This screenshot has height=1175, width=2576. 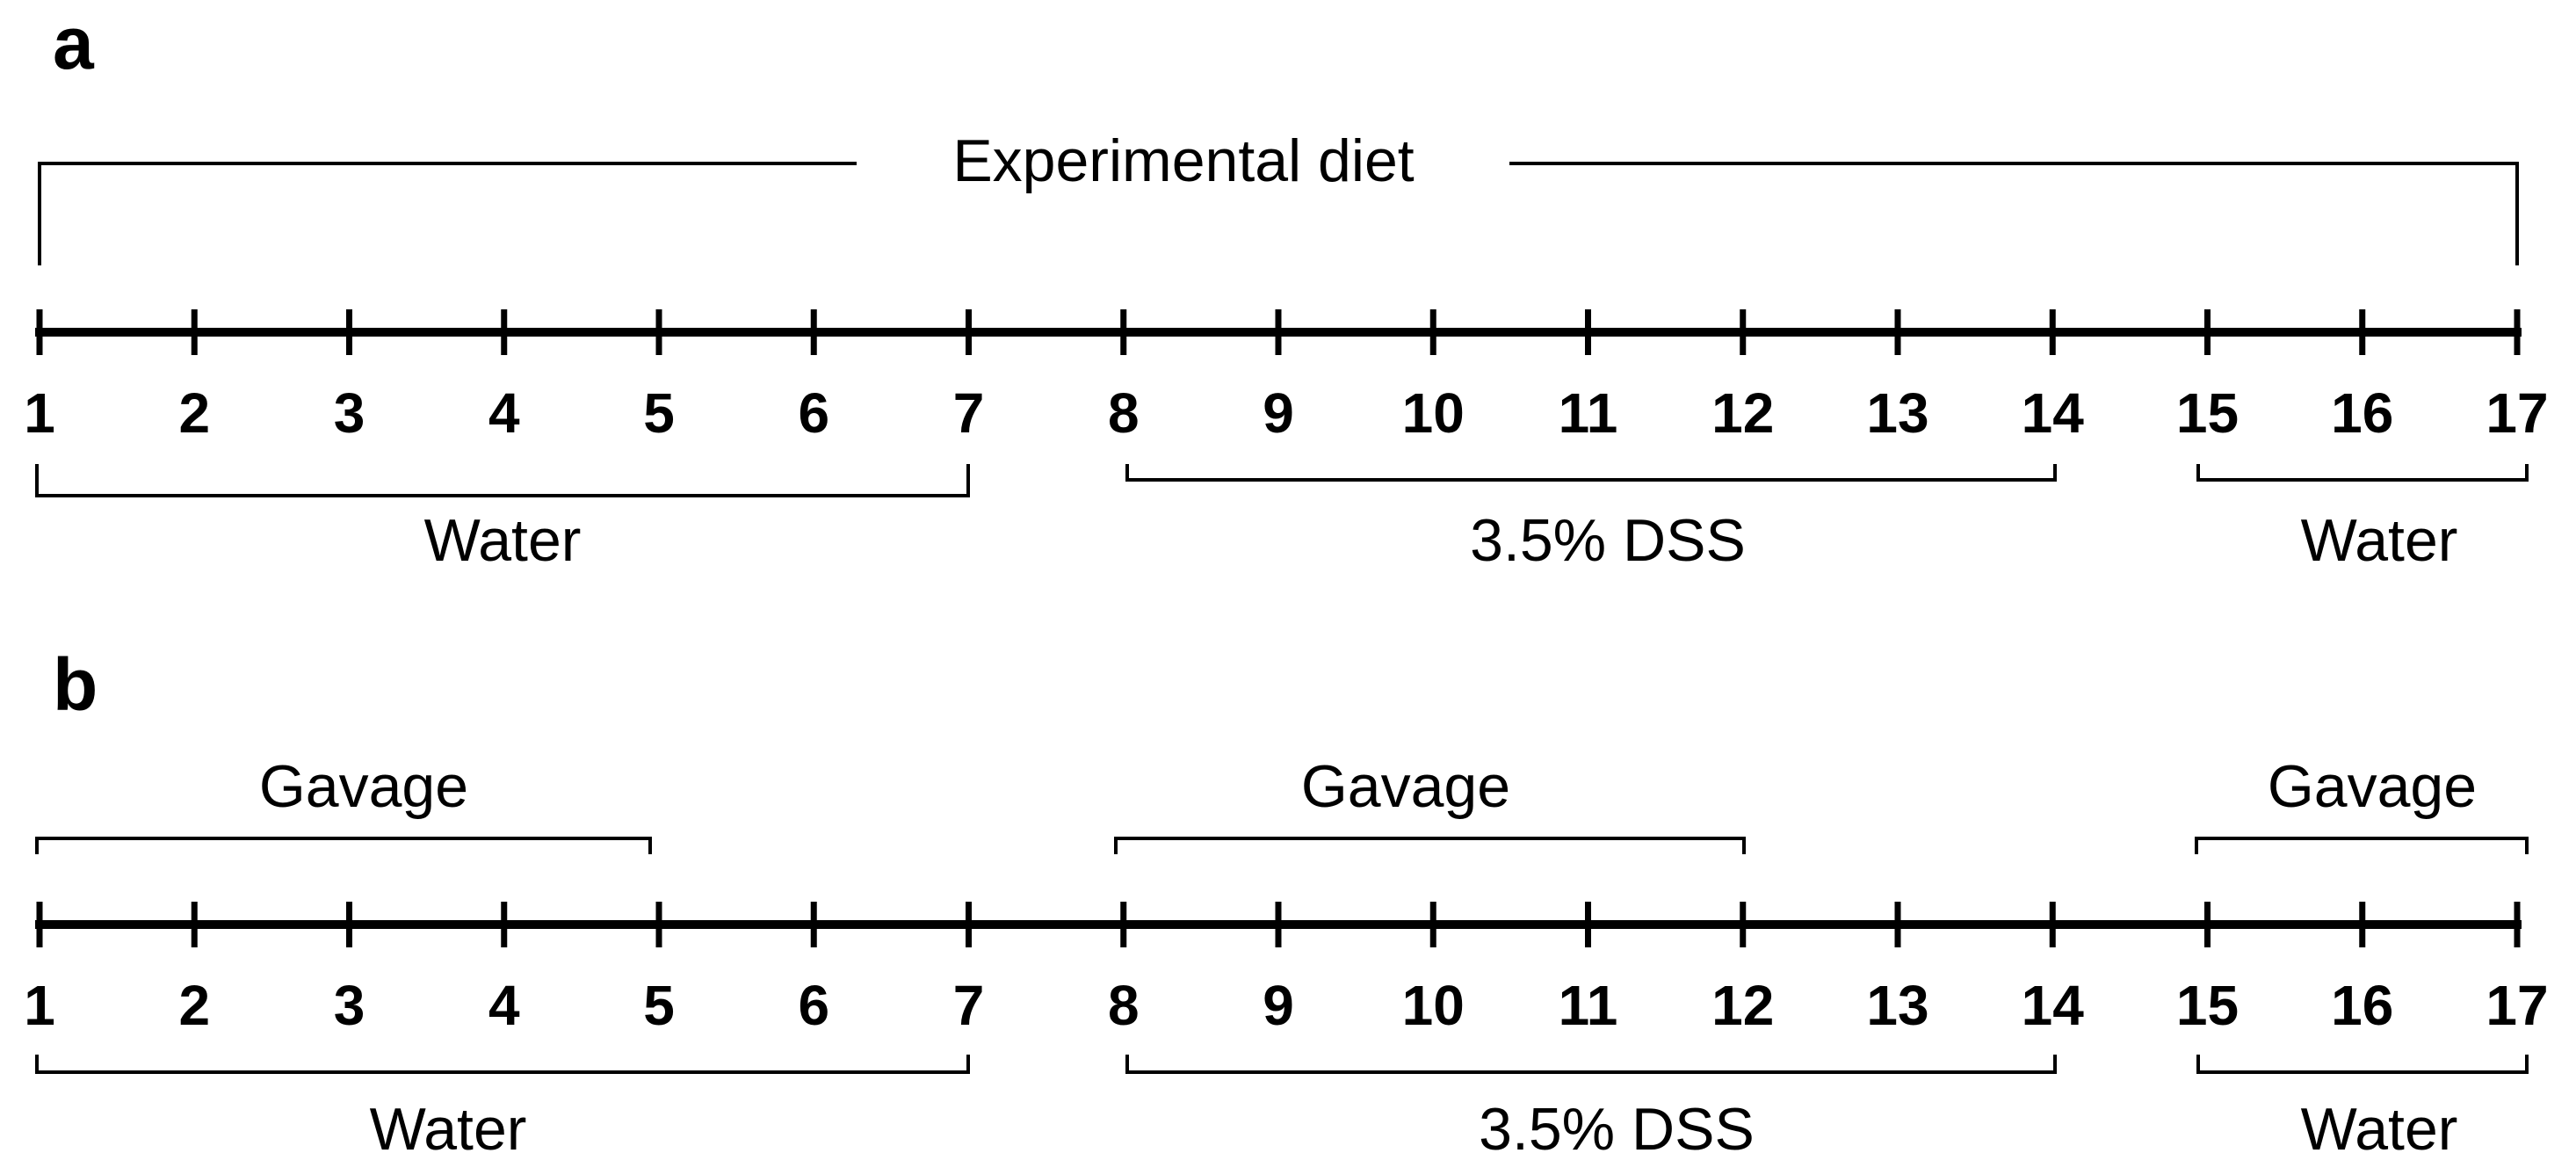 What do you see at coordinates (2379, 540) in the screenshot?
I see `water-label-a2: Water` at bounding box center [2379, 540].